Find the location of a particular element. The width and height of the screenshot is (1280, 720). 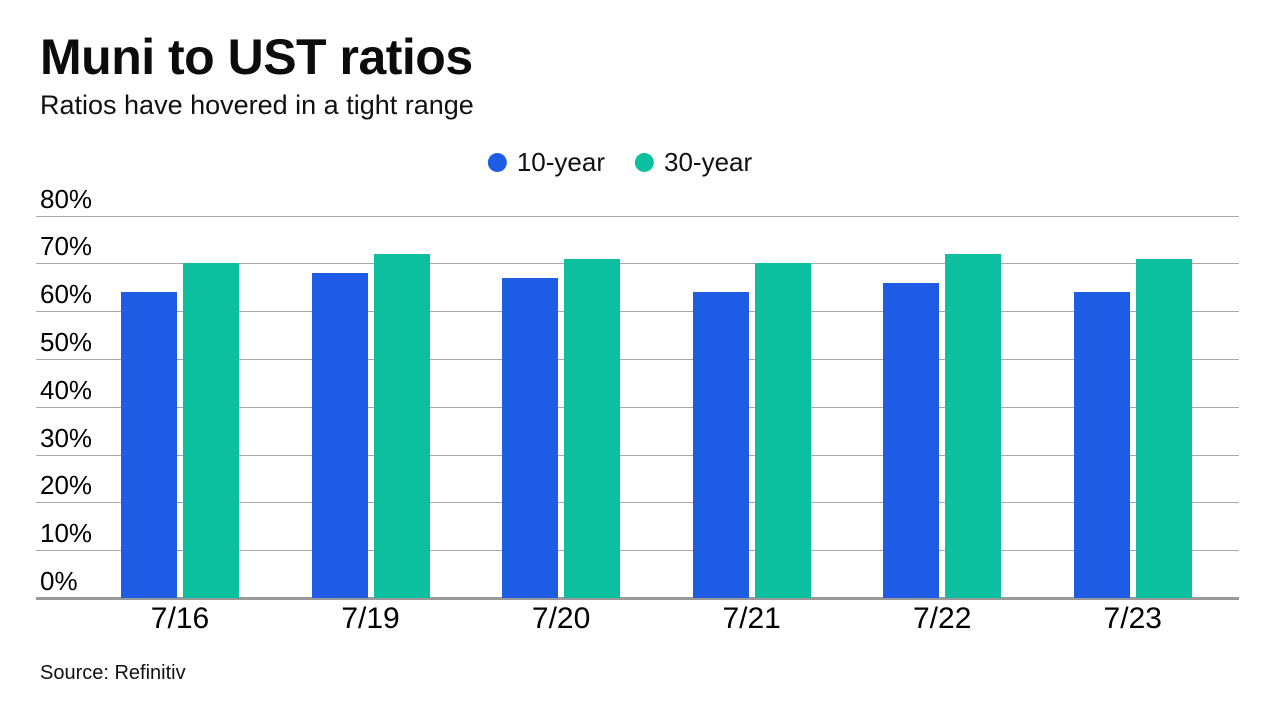

x-tick-label-7/22: 7/22 is located at coordinates (942, 618).